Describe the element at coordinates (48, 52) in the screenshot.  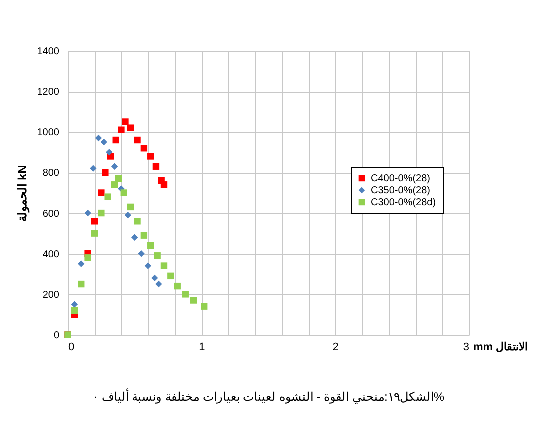
I see `y-tick-label: 1400` at that location.